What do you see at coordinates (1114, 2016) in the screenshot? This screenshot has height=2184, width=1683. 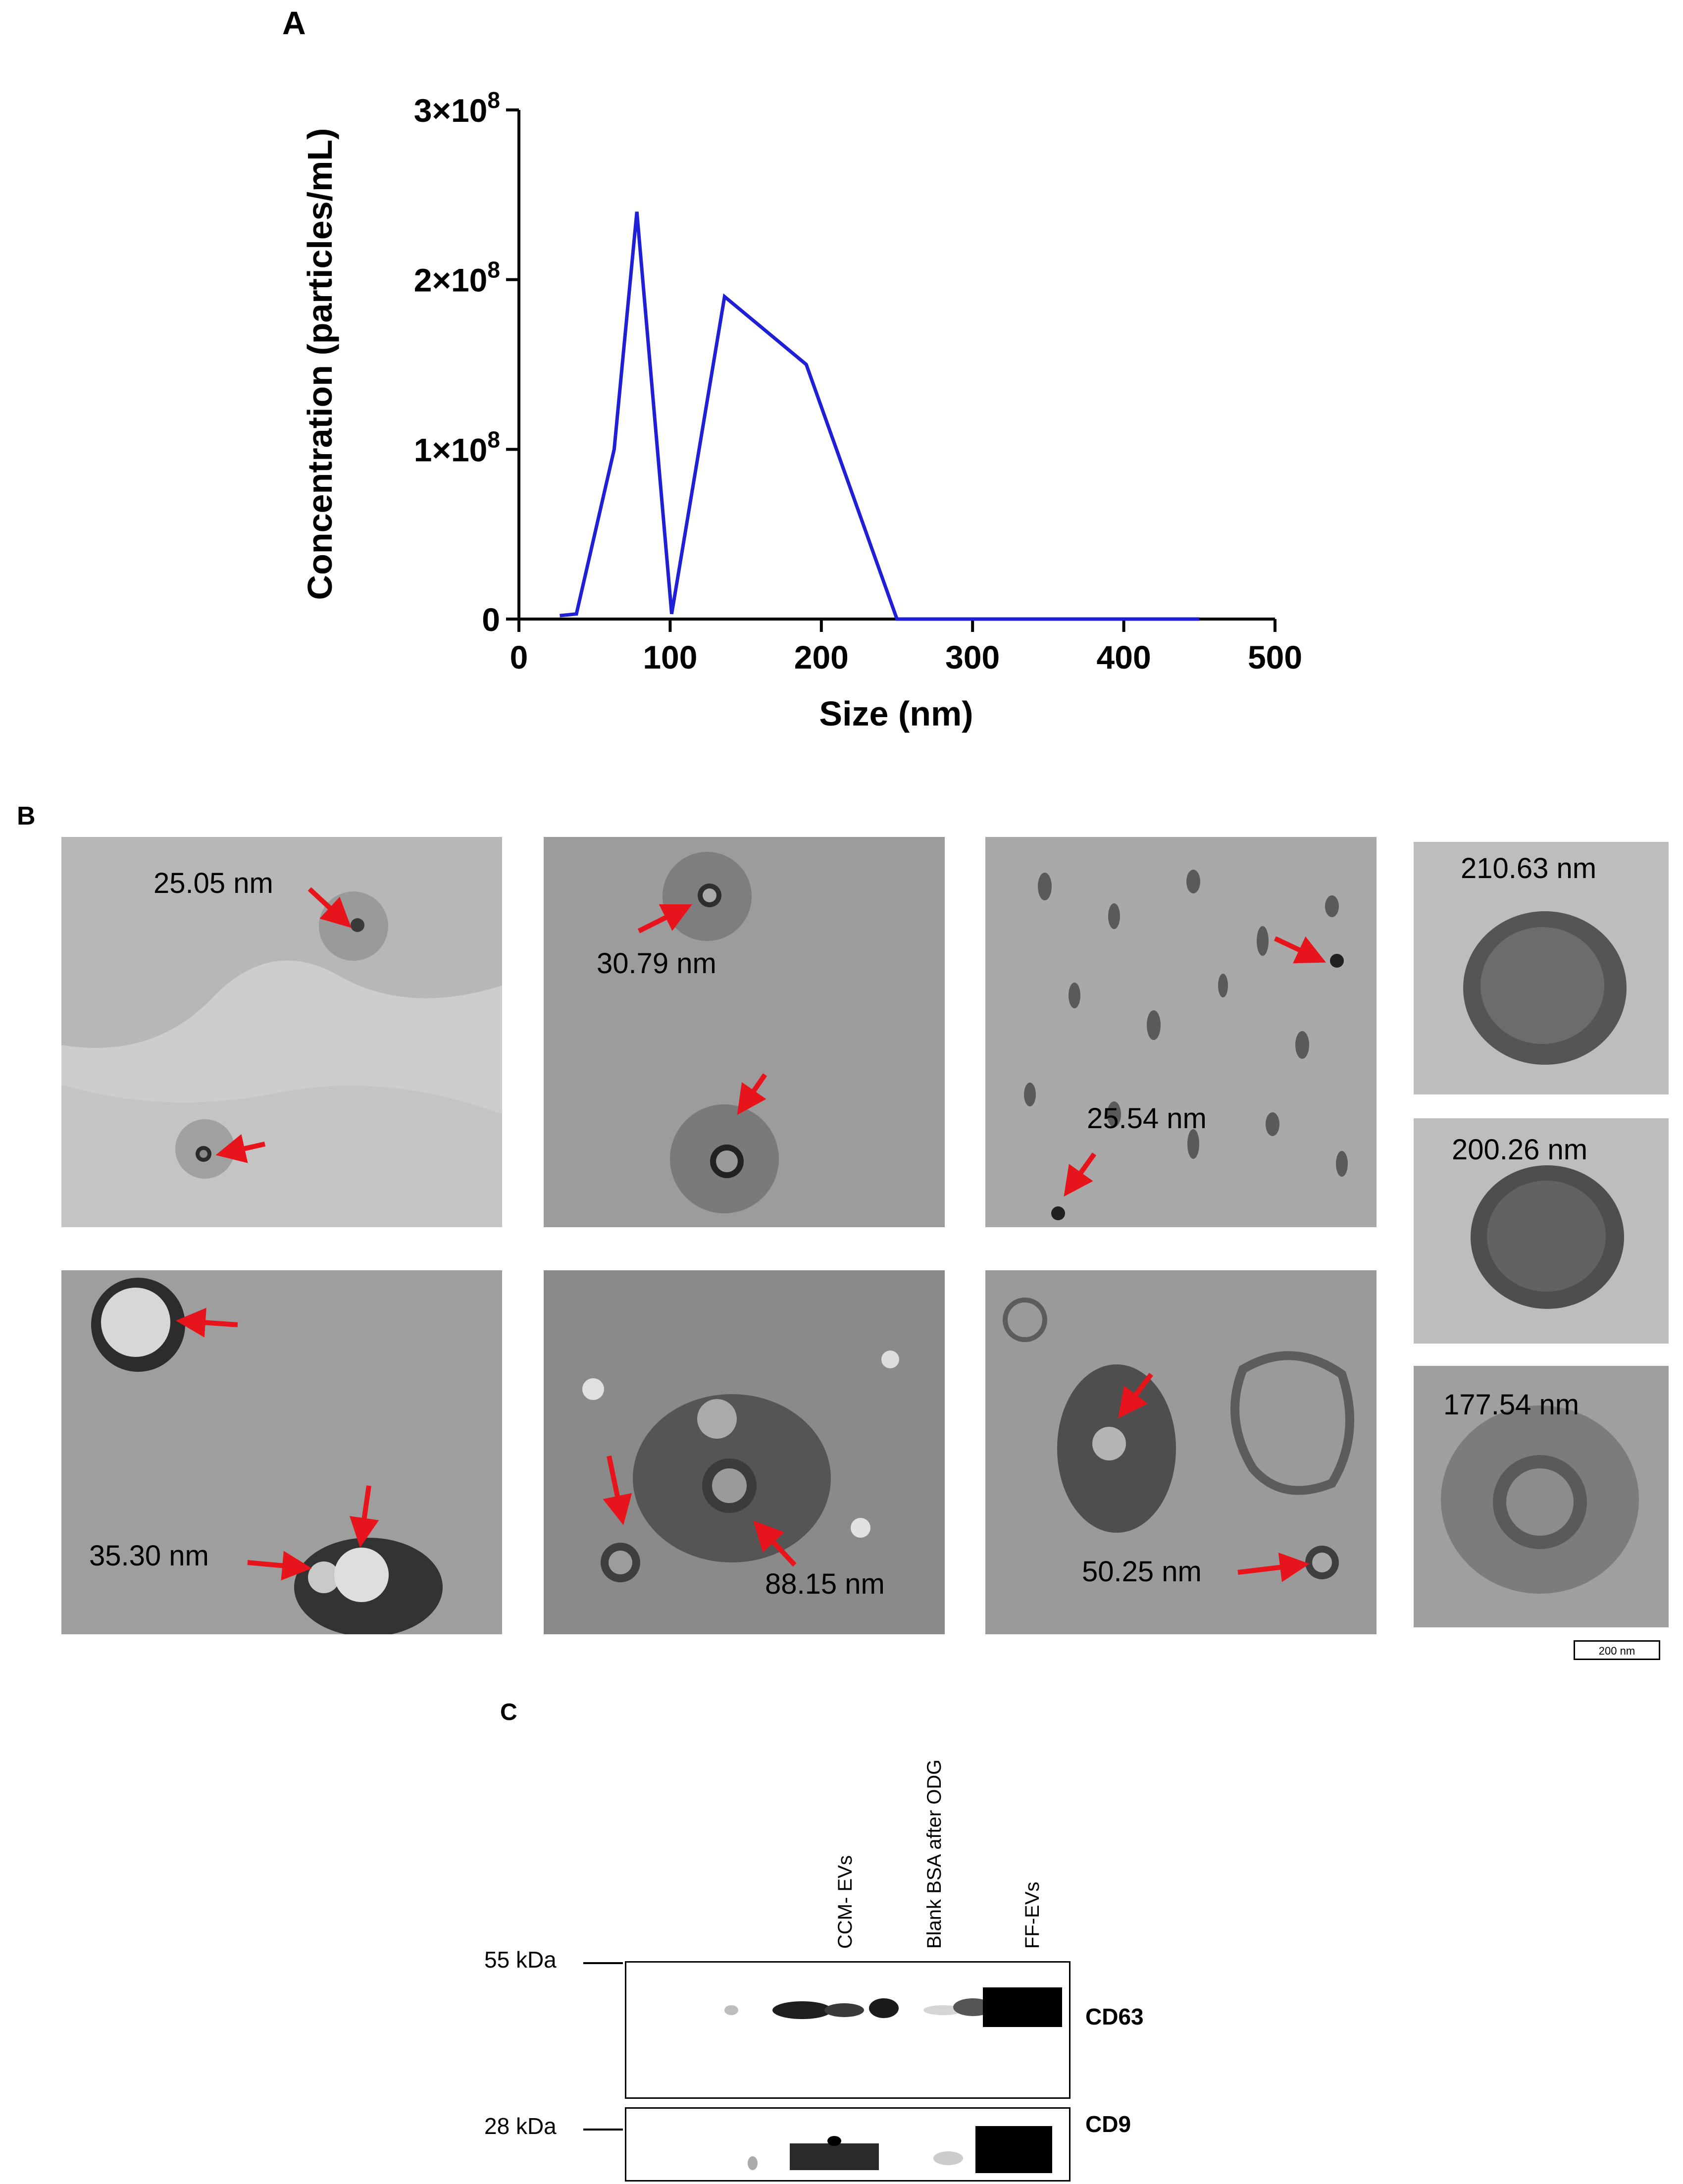 I see `band-label-cd63: CD63` at bounding box center [1114, 2016].